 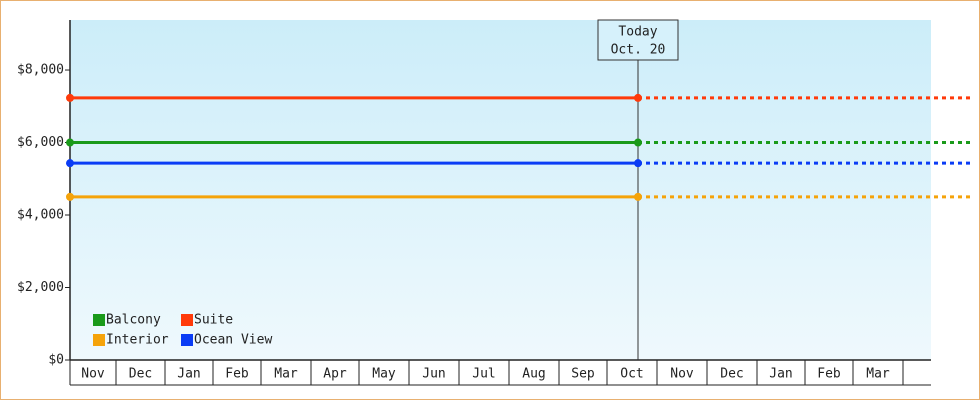 What do you see at coordinates (56, 360) in the screenshot?
I see `y-tick-label: $0` at bounding box center [56, 360].